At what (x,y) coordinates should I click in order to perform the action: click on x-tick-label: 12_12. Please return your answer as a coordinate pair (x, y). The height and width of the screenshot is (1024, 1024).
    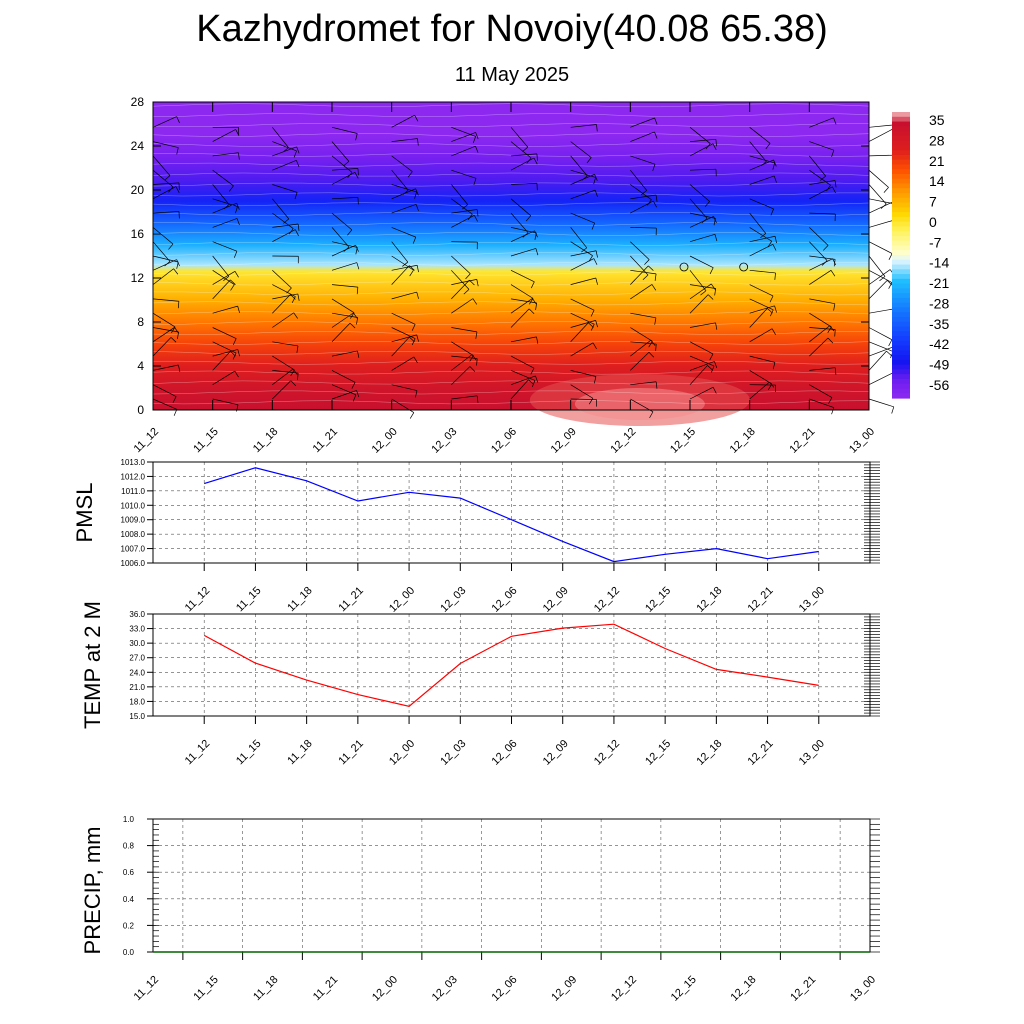
    Looking at the image, I should click on (607, 753).